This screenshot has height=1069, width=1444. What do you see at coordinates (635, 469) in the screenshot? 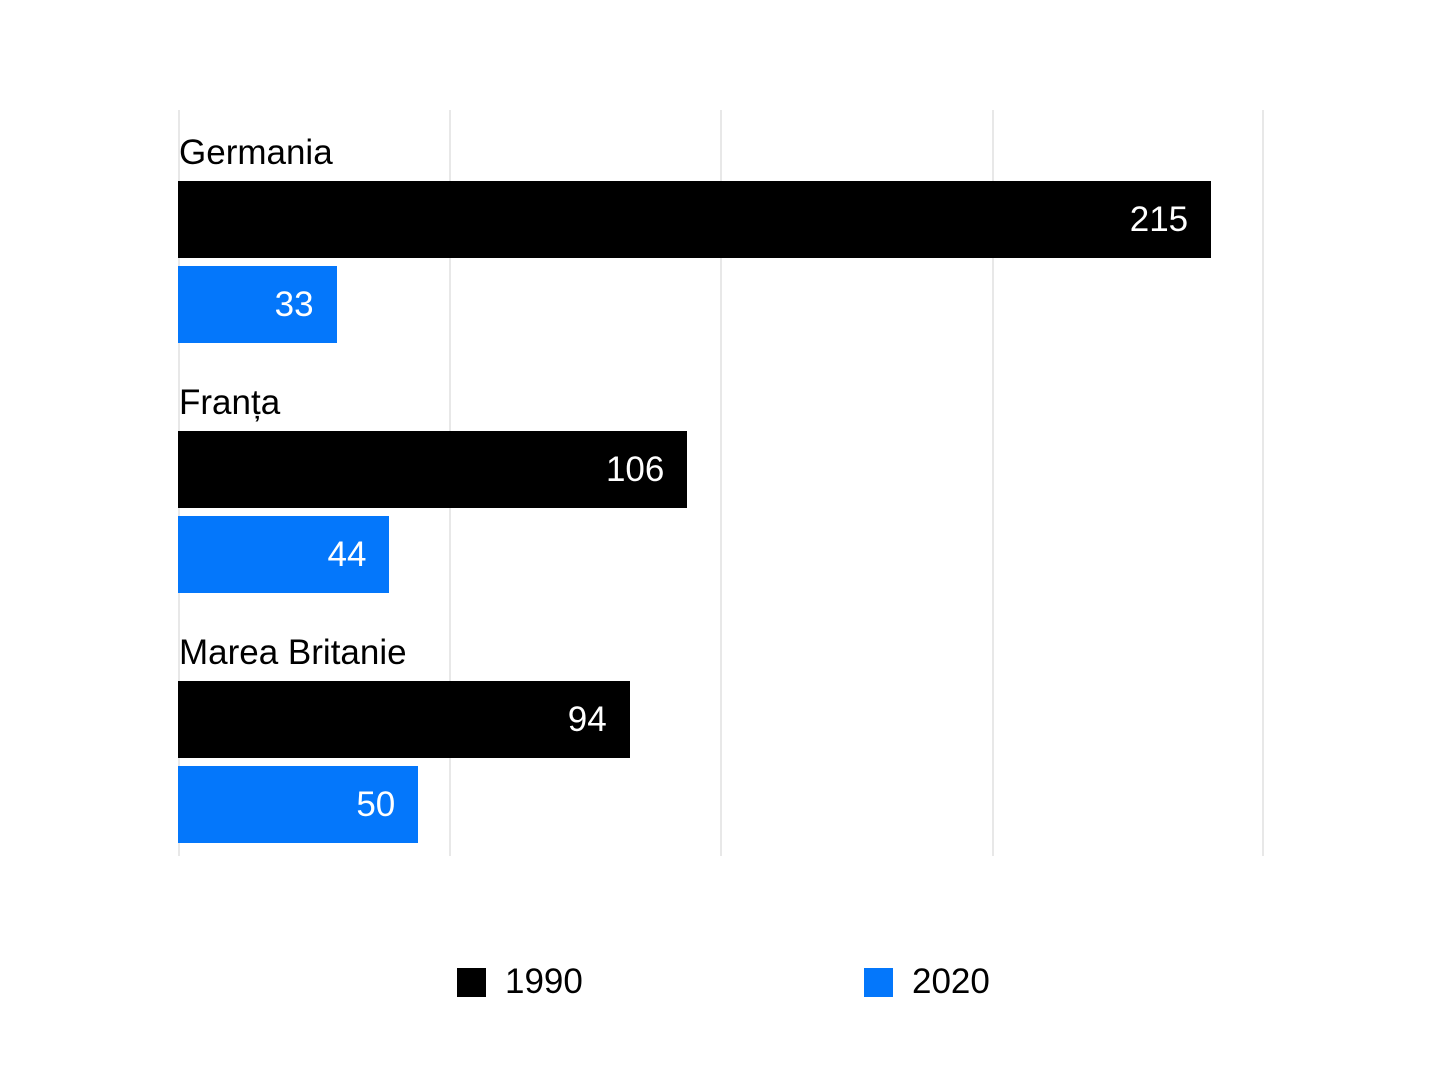
I see `bar-value-label: 106` at bounding box center [635, 469].